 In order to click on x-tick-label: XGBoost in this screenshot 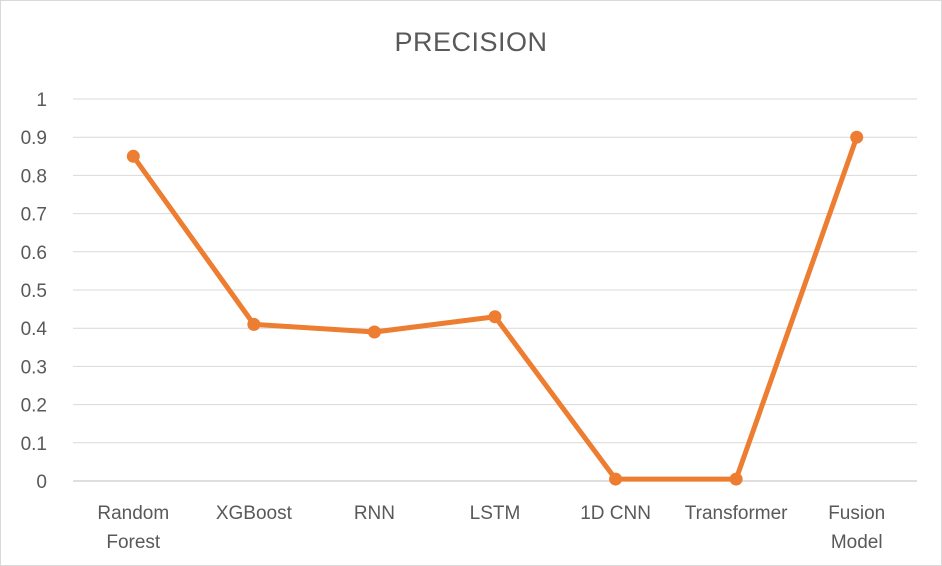, I will do `click(254, 513)`.